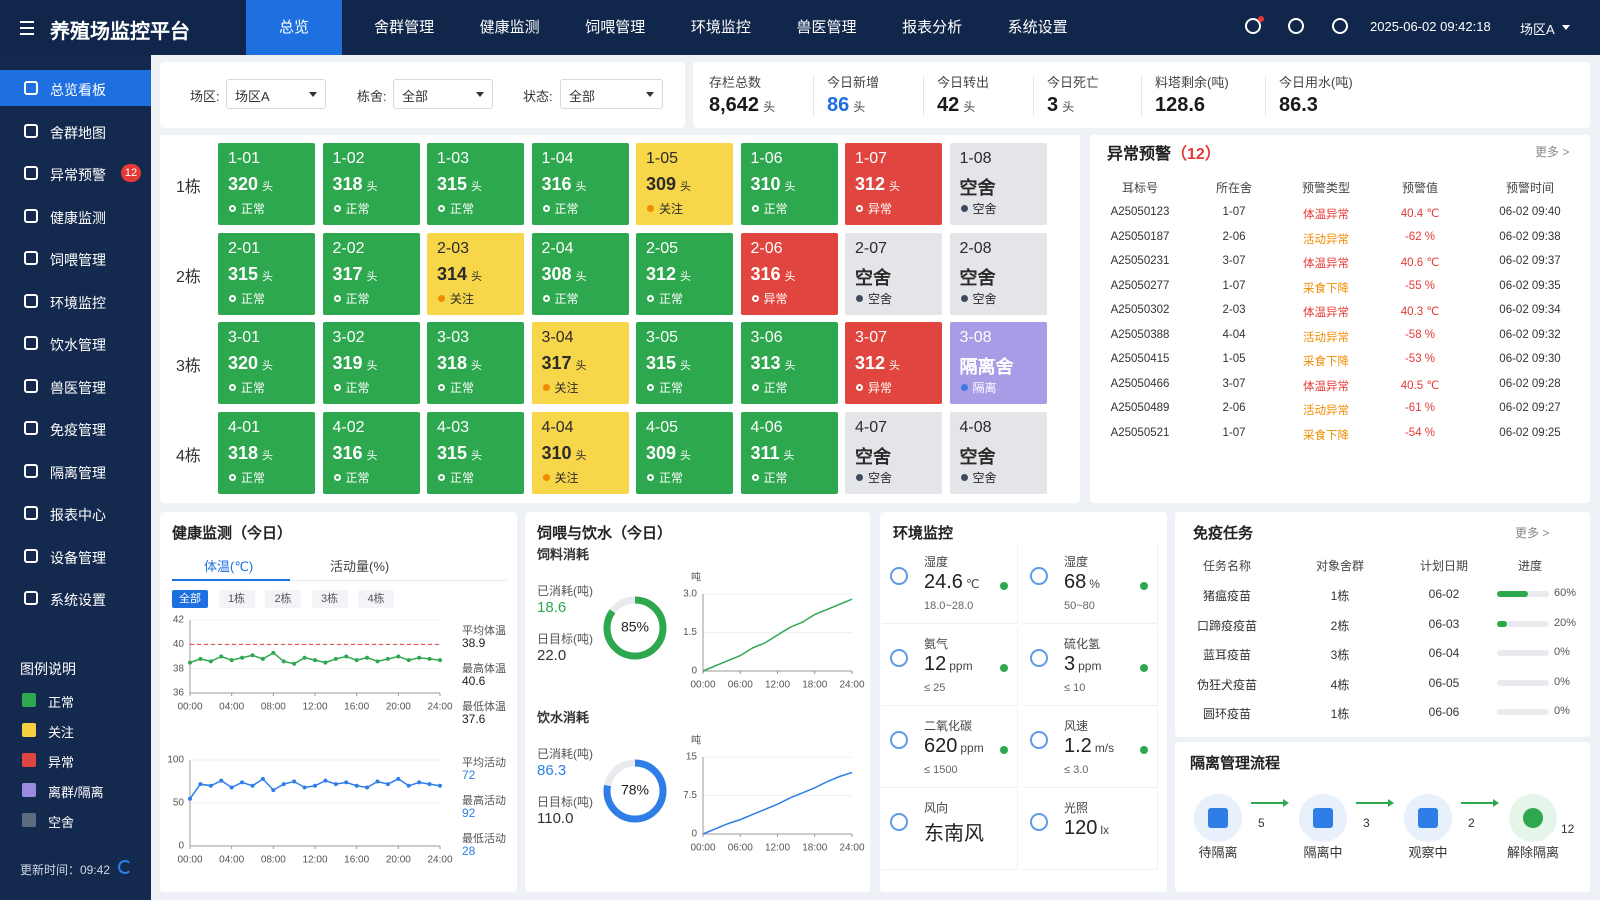 This screenshot has height=900, width=1600. What do you see at coordinates (1227, 625) in the screenshot?
I see `vaccine-cell: 口蹄疫疫苗` at bounding box center [1227, 625].